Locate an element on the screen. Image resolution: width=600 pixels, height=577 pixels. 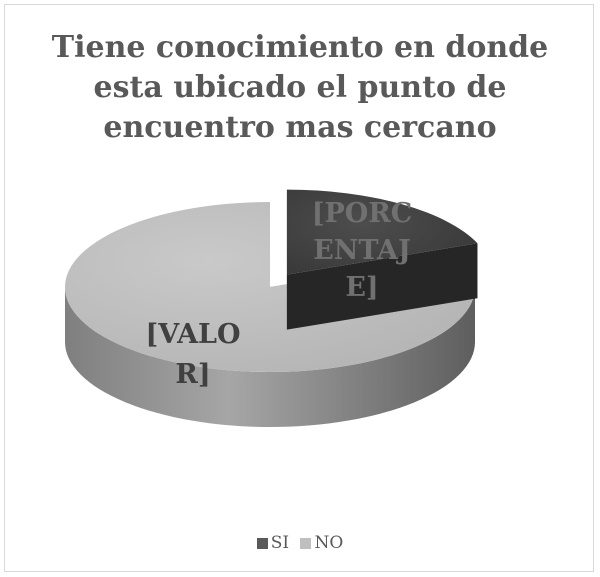
legend-label-si: SI is located at coordinates (280, 542).